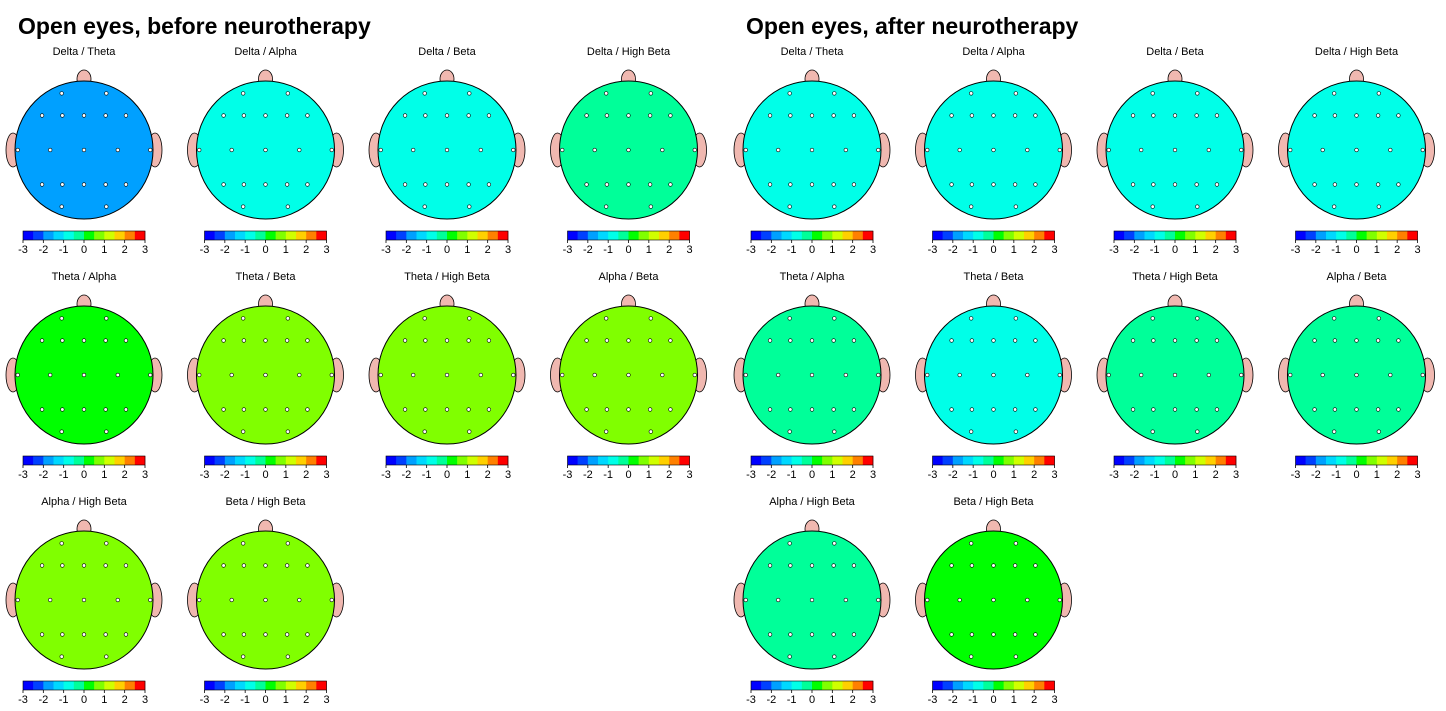 The width and height of the screenshot is (1446, 711). What do you see at coordinates (689, 250) in the screenshot?
I see `colorbar-tick-label: 3` at bounding box center [689, 250].